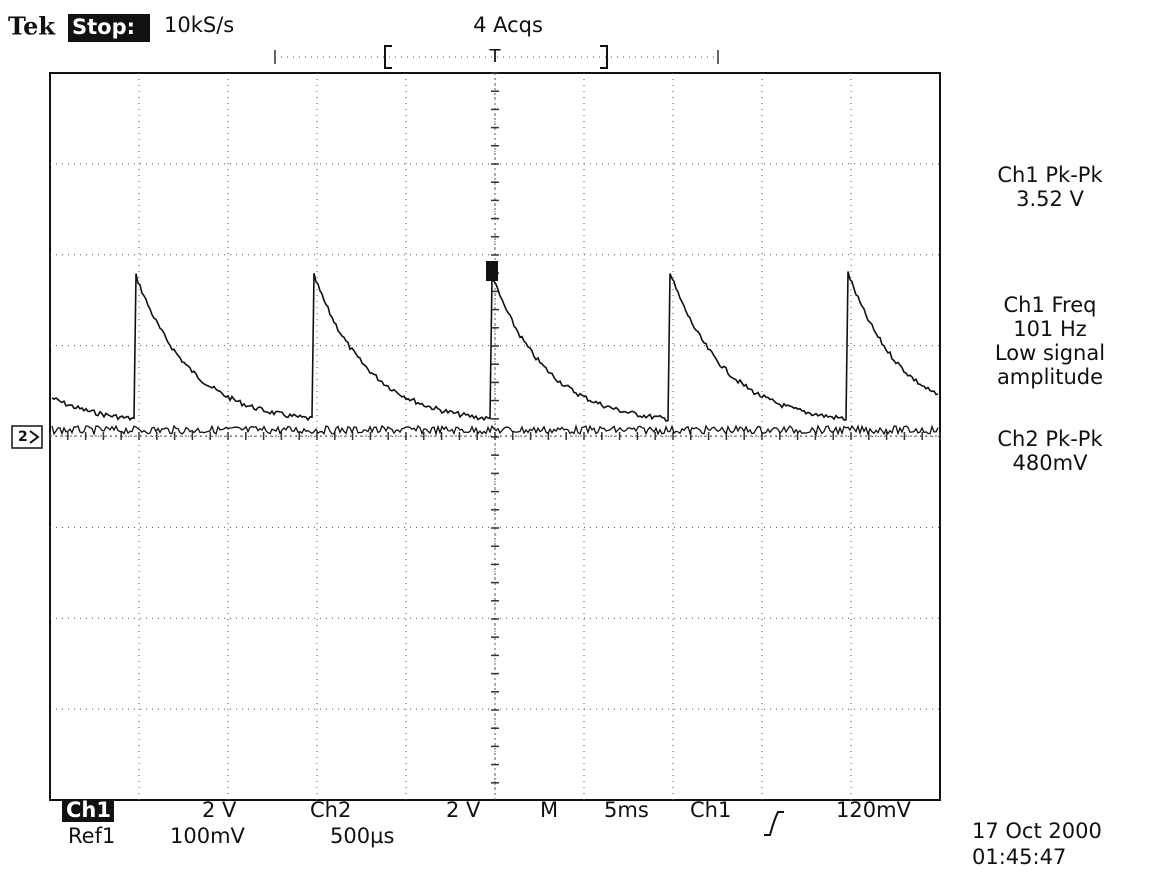 Image resolution: width=1149 pixels, height=877 pixels. I want to click on measurement-label: Ch1 Pk-Pk, so click(1050, 175).